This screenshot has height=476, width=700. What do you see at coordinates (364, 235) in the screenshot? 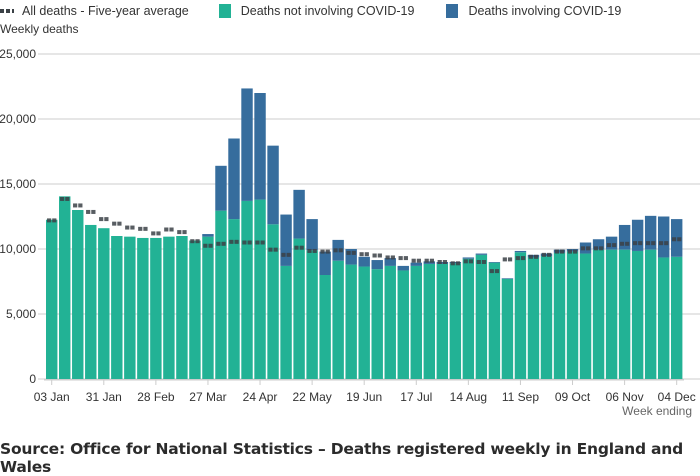
I see `average-markers` at bounding box center [364, 235].